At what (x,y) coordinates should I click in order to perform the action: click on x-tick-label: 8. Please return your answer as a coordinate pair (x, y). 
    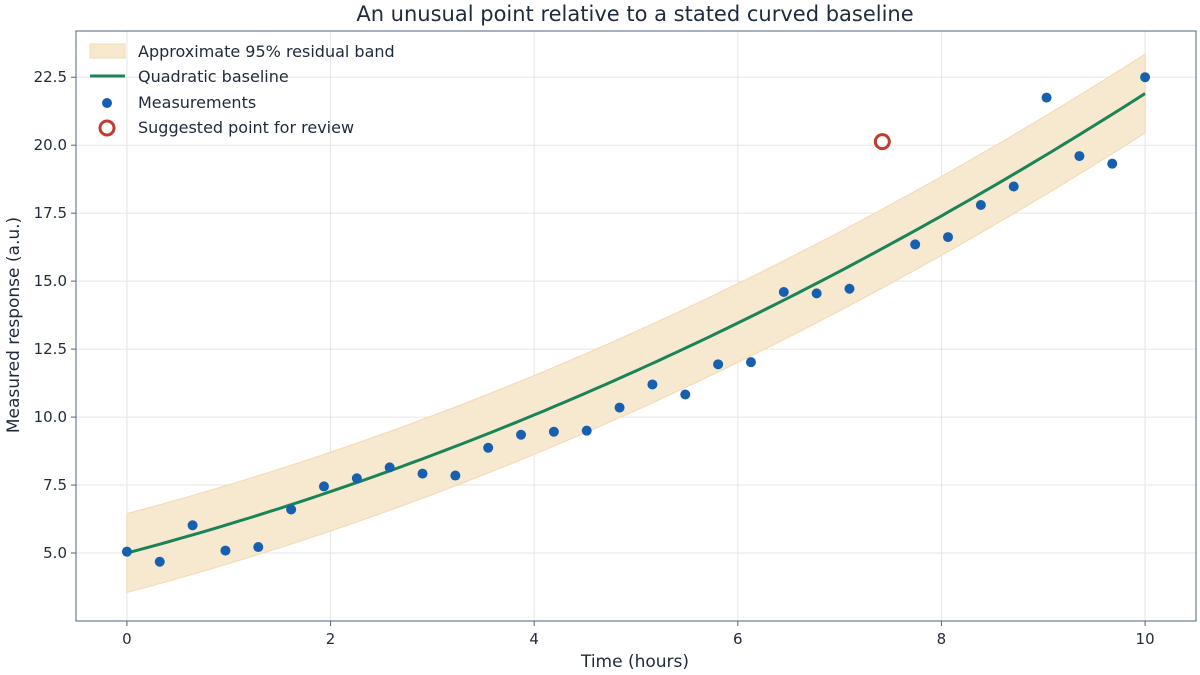
    Looking at the image, I should click on (942, 639).